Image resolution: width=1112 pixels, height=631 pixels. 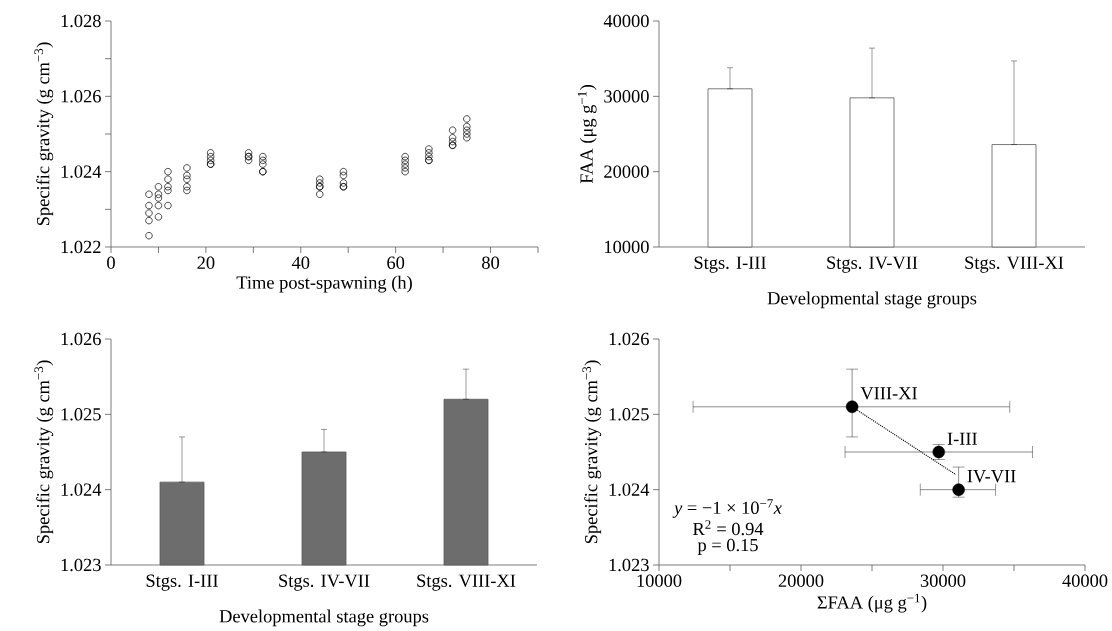 I want to click on x-tick-label: 20, so click(x=206, y=262).